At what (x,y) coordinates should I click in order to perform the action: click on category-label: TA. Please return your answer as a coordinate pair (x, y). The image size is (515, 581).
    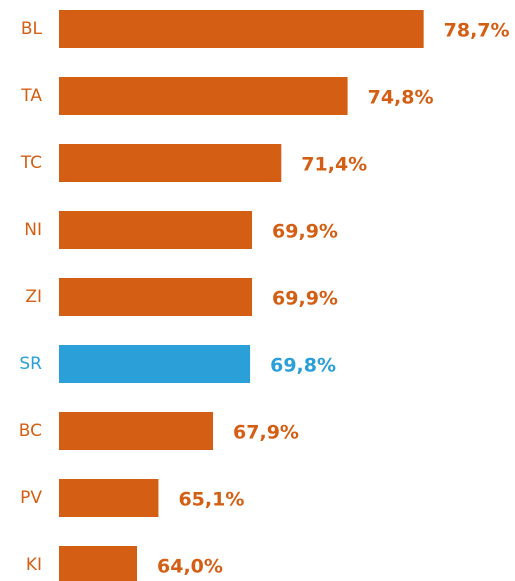
    Looking at the image, I should click on (31, 96).